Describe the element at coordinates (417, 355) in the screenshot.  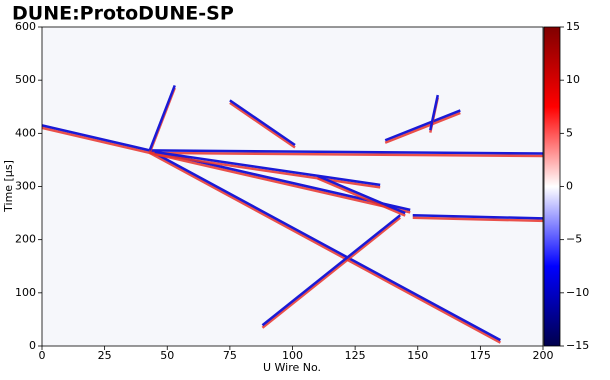
I see `x-tick-label: 150` at that location.